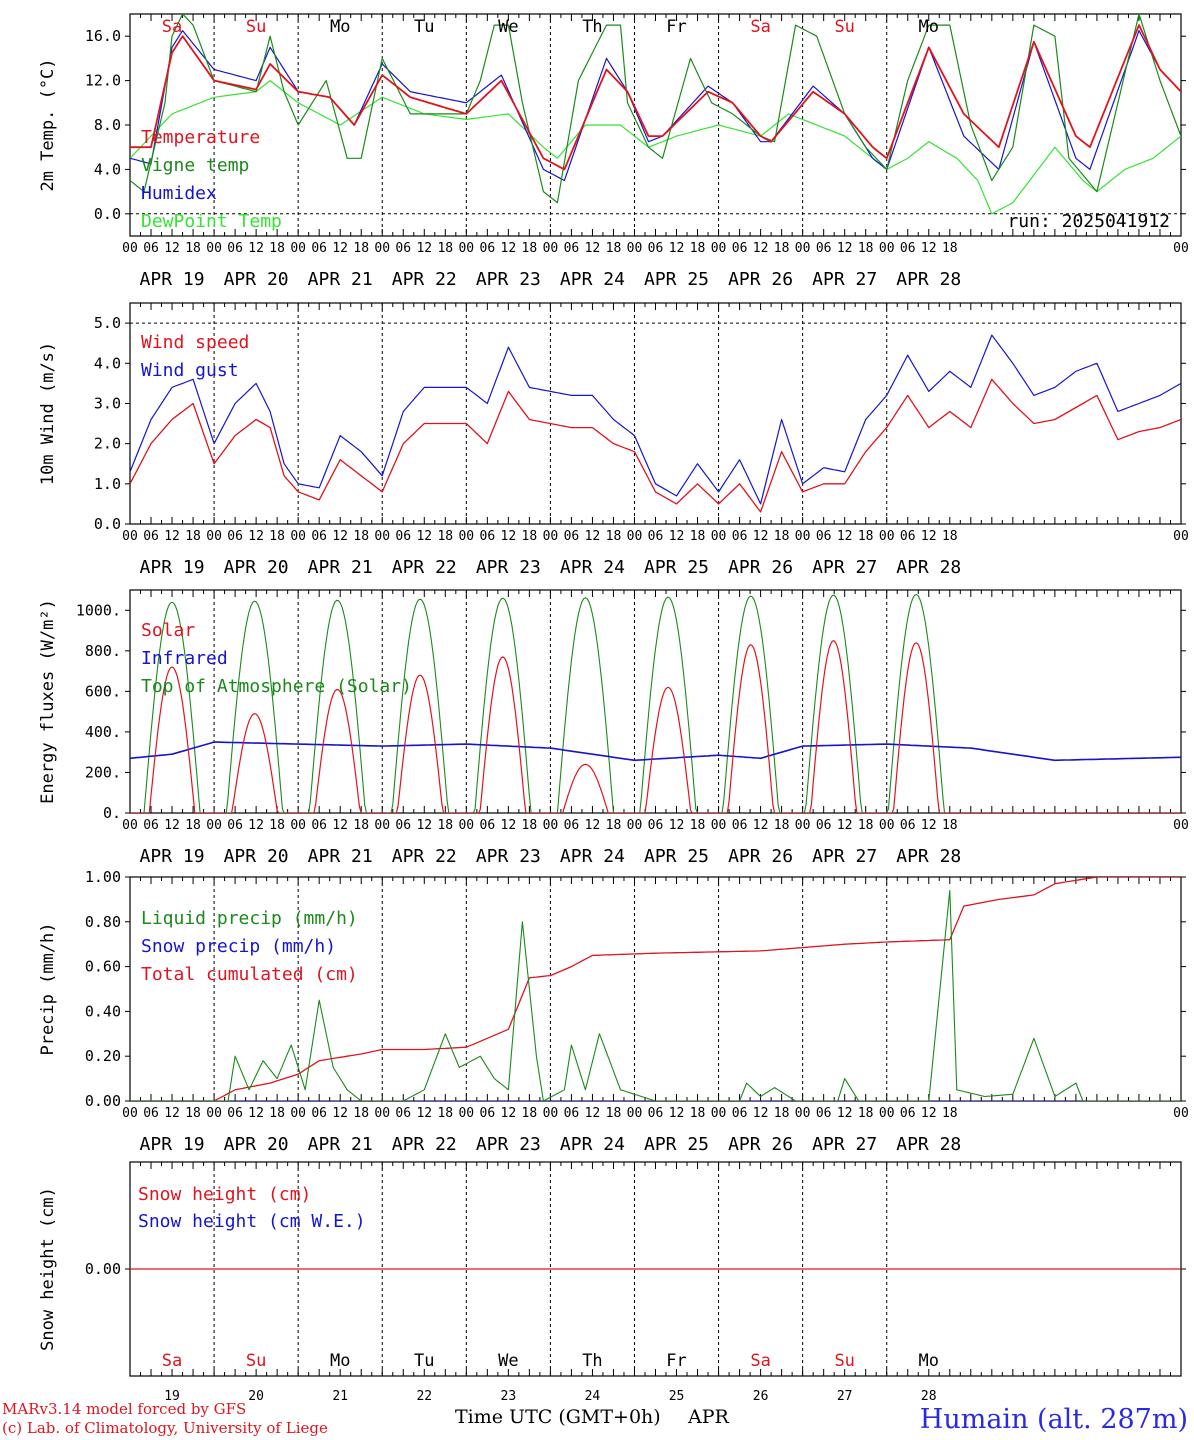 Image resolution: width=1194 pixels, height=1440 pixels. What do you see at coordinates (592, 856) in the screenshot?
I see `date-label: APR 24` at bounding box center [592, 856].